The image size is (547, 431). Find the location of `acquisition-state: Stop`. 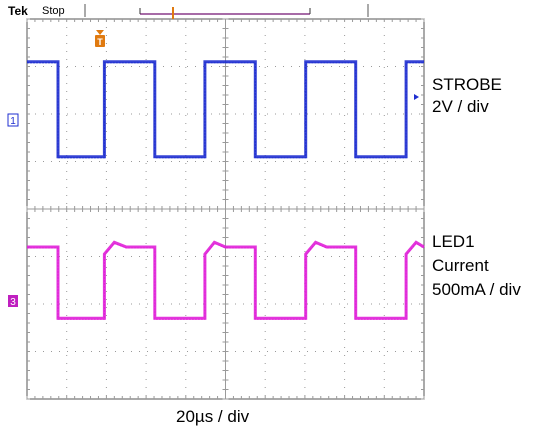

acquisition-state: Stop is located at coordinates (53, 11).